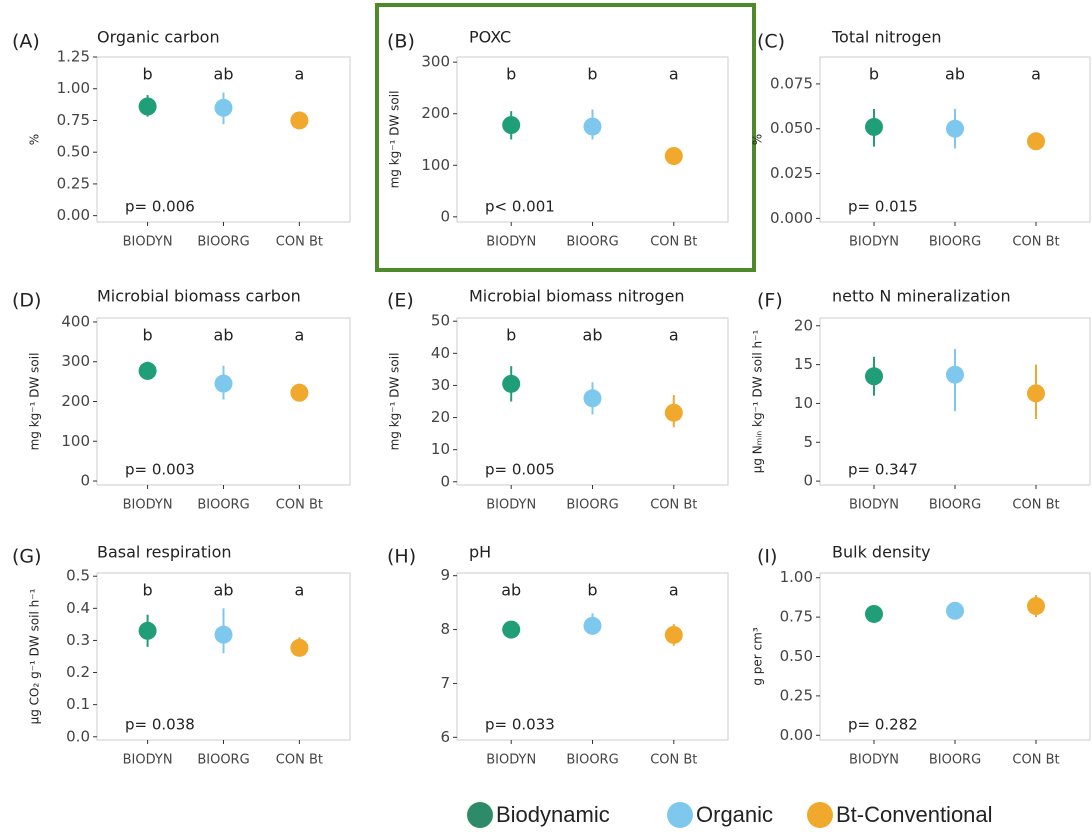 This screenshot has width=1092, height=832. I want to click on y-tick-label: 0.075, so click(791, 83).